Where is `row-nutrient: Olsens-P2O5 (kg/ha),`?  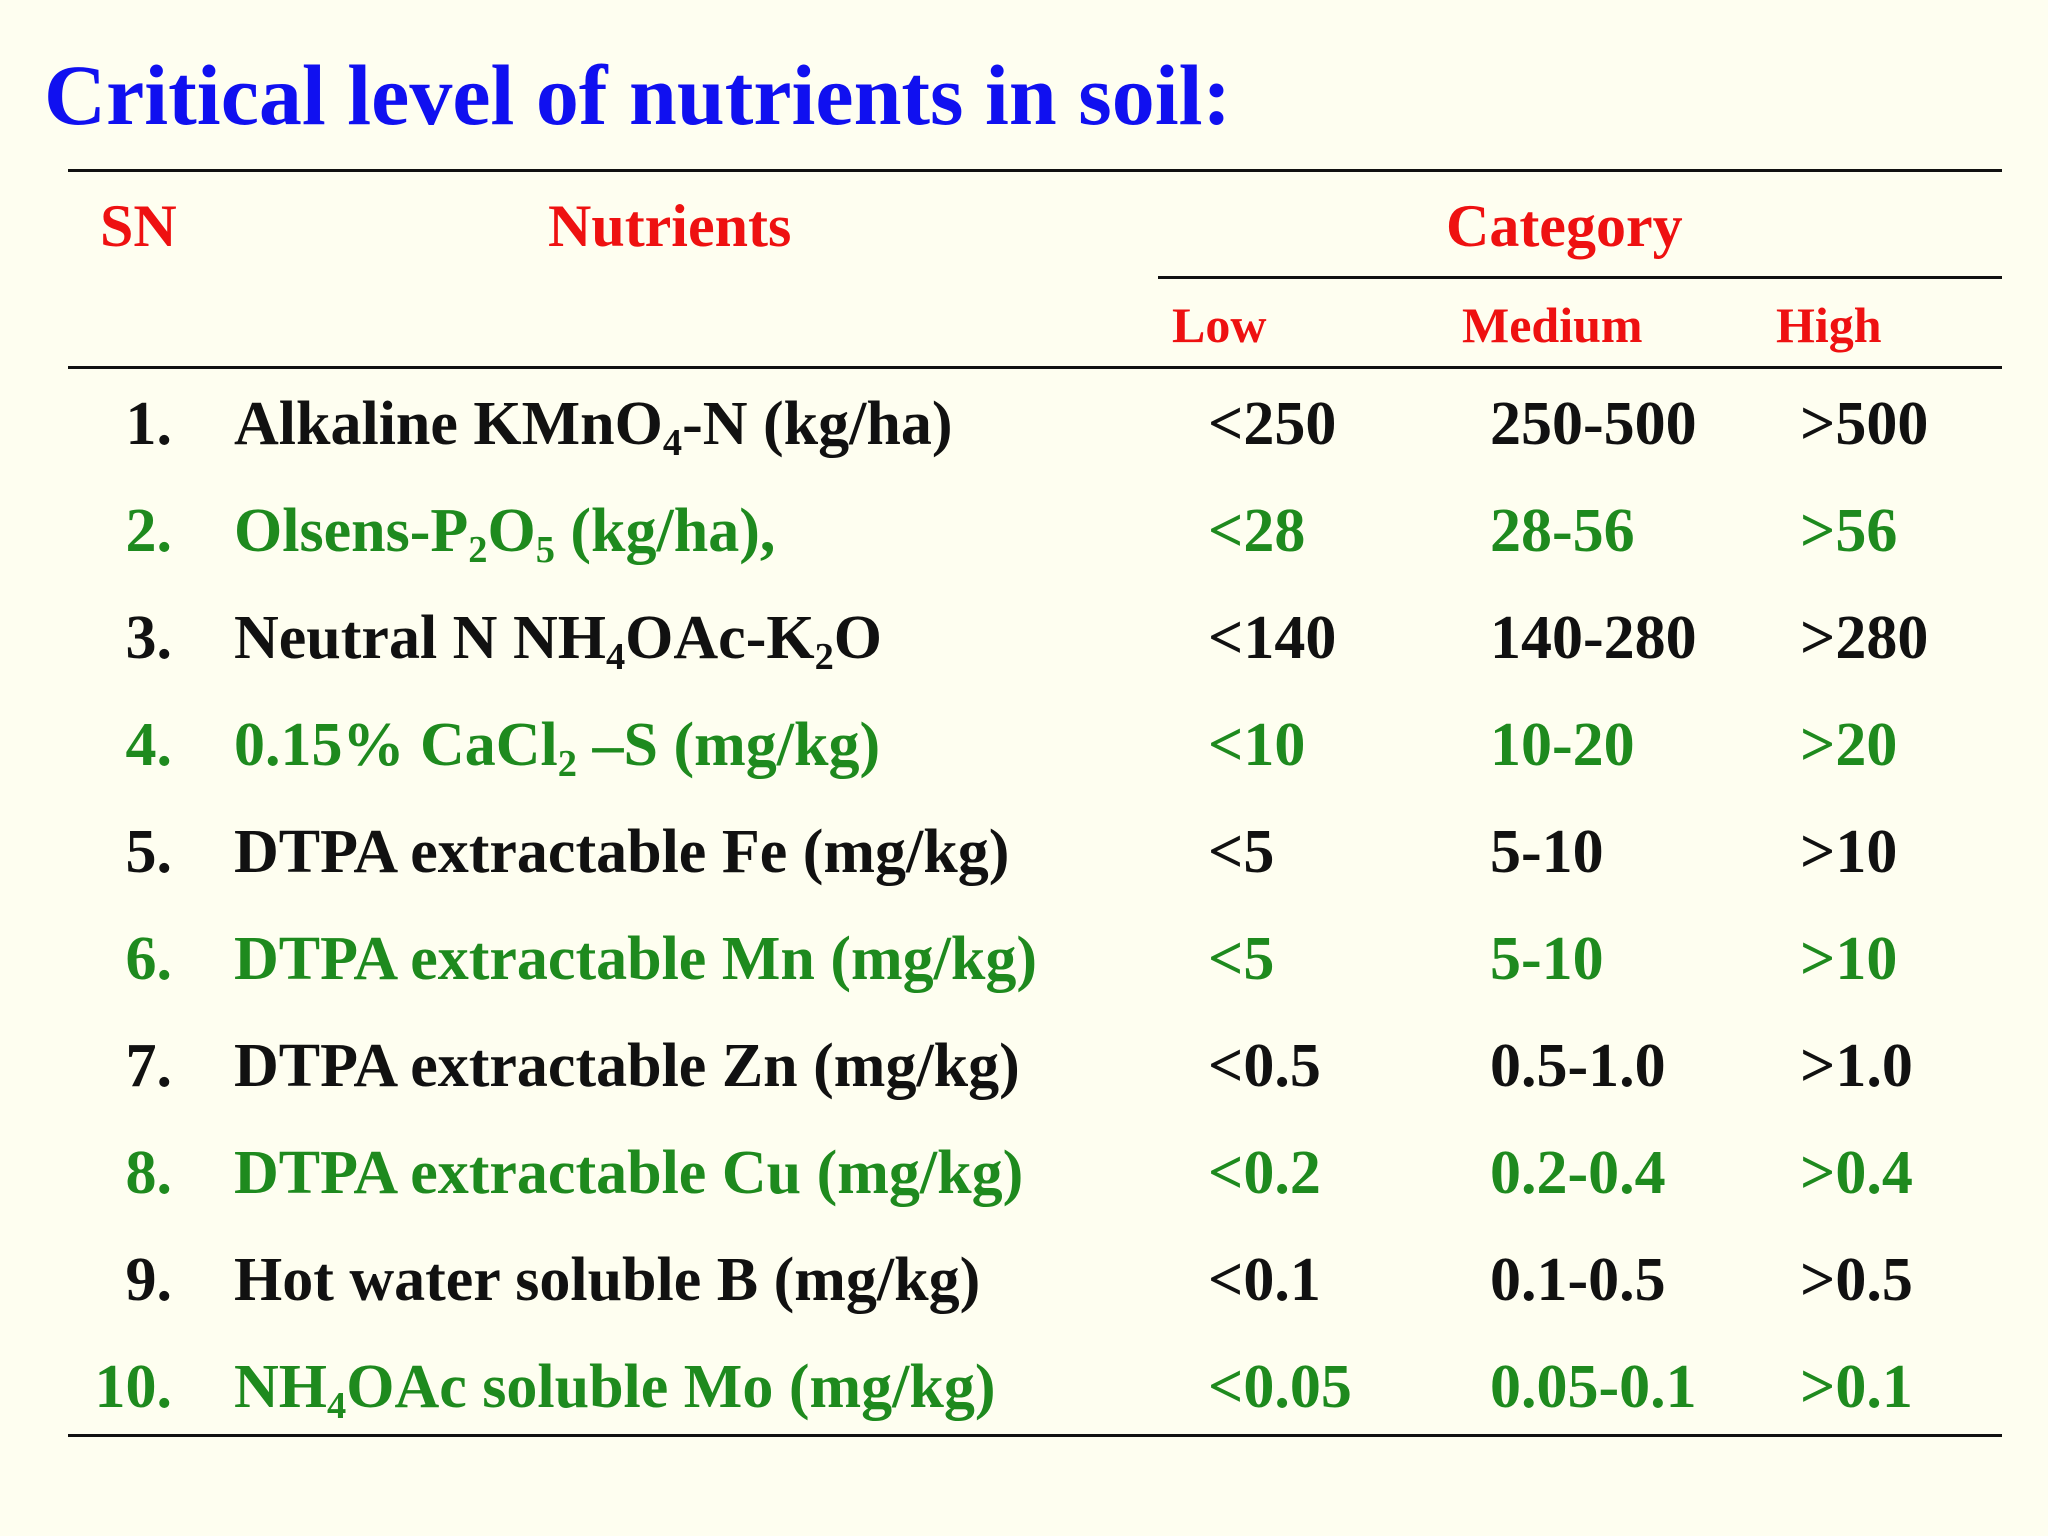 row-nutrient: Olsens-P2O5 (kg/ha), is located at coordinates (504, 531).